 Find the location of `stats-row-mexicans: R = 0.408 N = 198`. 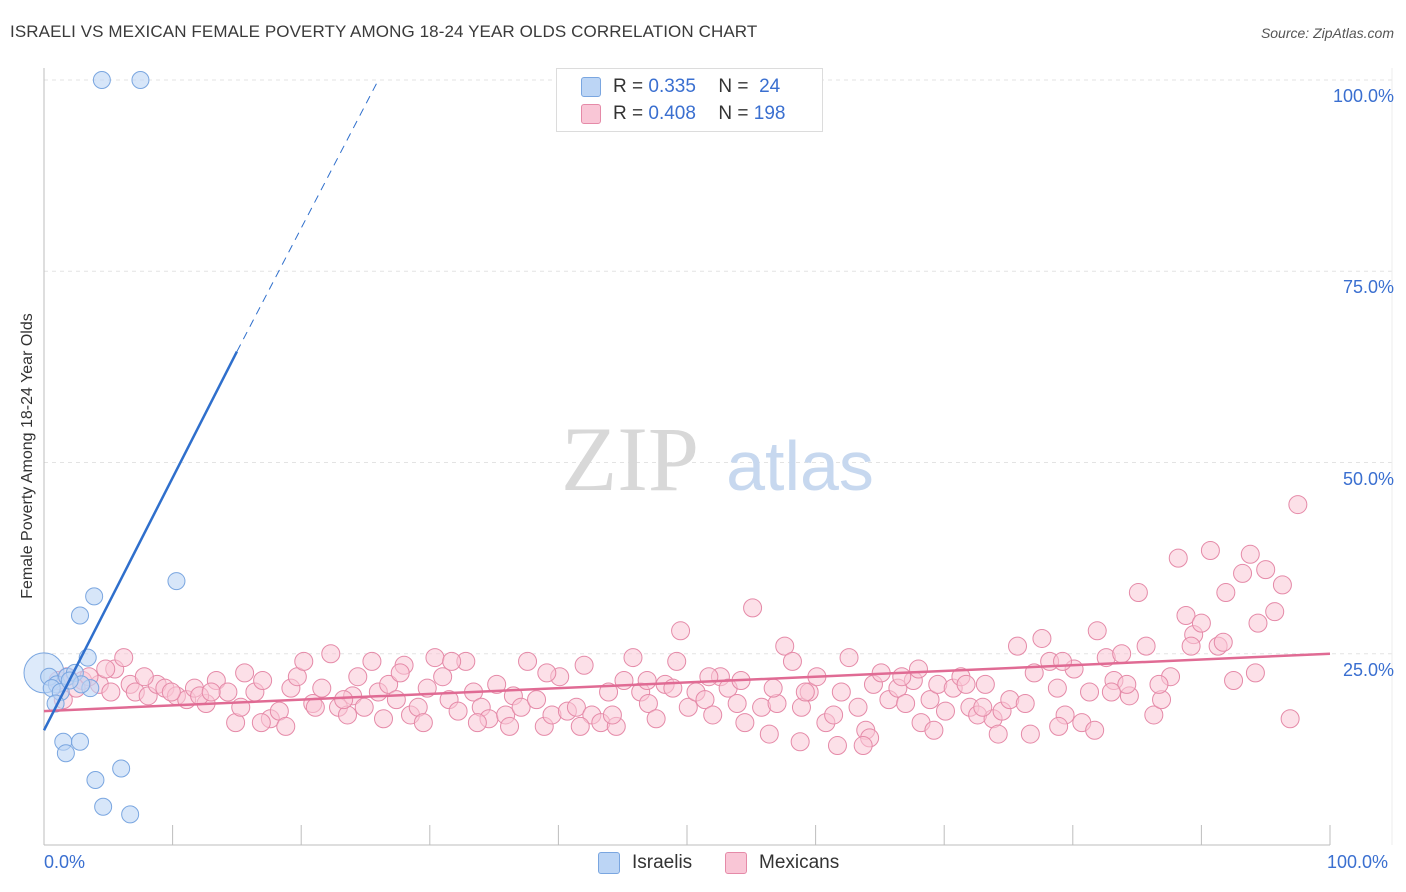

stats-row-mexicans: R = 0.408 N = 198 is located at coordinates (683, 114).